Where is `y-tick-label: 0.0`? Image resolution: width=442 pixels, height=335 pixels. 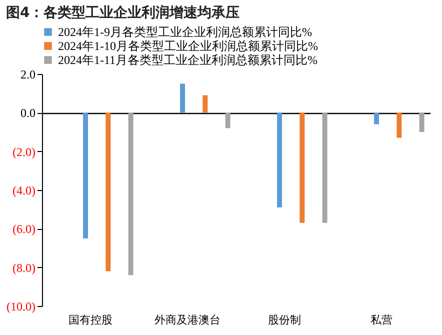
y-tick-label: 0.0 is located at coordinates (28, 113).